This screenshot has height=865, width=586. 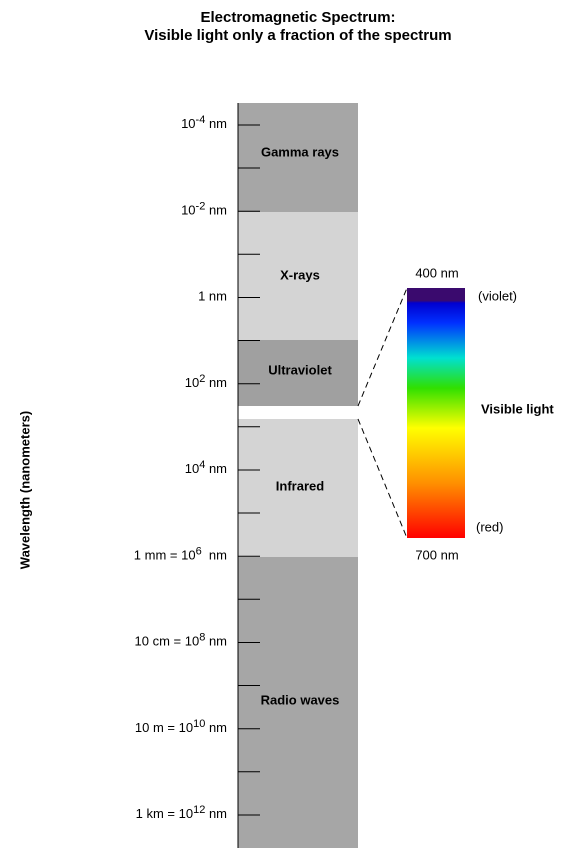 What do you see at coordinates (300, 369) in the screenshot?
I see `band-label: Ultraviolet` at bounding box center [300, 369].